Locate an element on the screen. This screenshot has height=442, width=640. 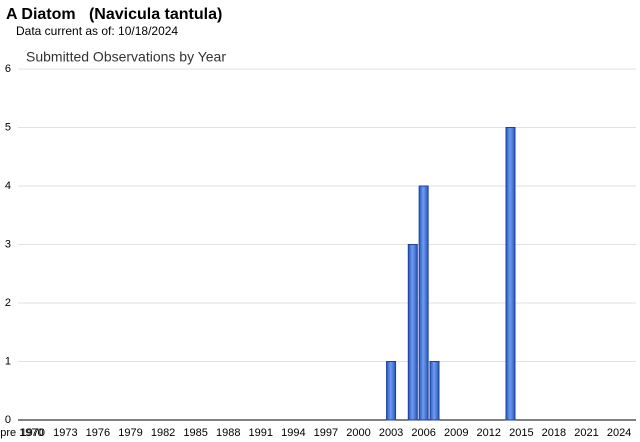
y-tick-label: 5 is located at coordinates (8, 127).